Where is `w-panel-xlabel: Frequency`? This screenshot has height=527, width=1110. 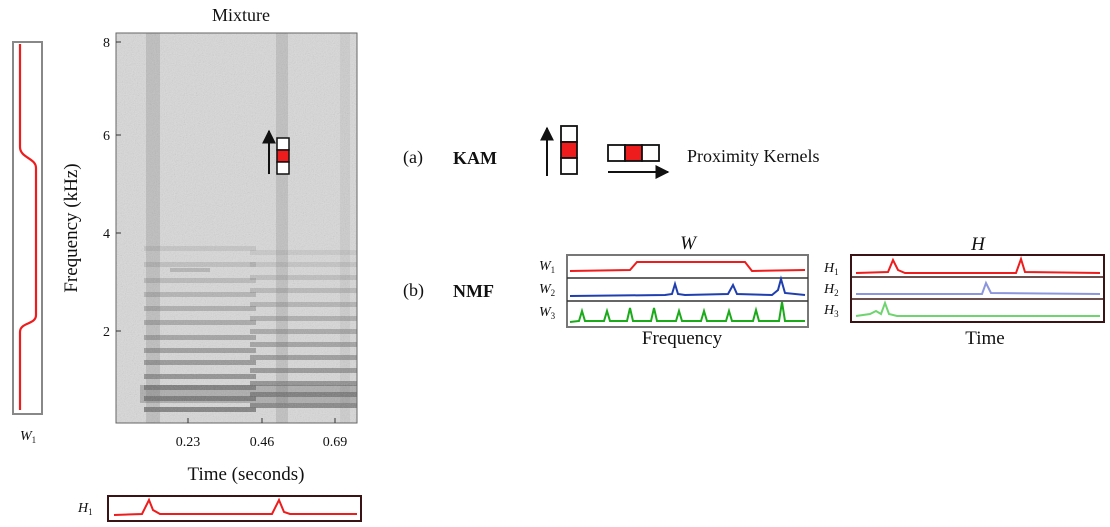 w-panel-xlabel: Frequency is located at coordinates (682, 338).